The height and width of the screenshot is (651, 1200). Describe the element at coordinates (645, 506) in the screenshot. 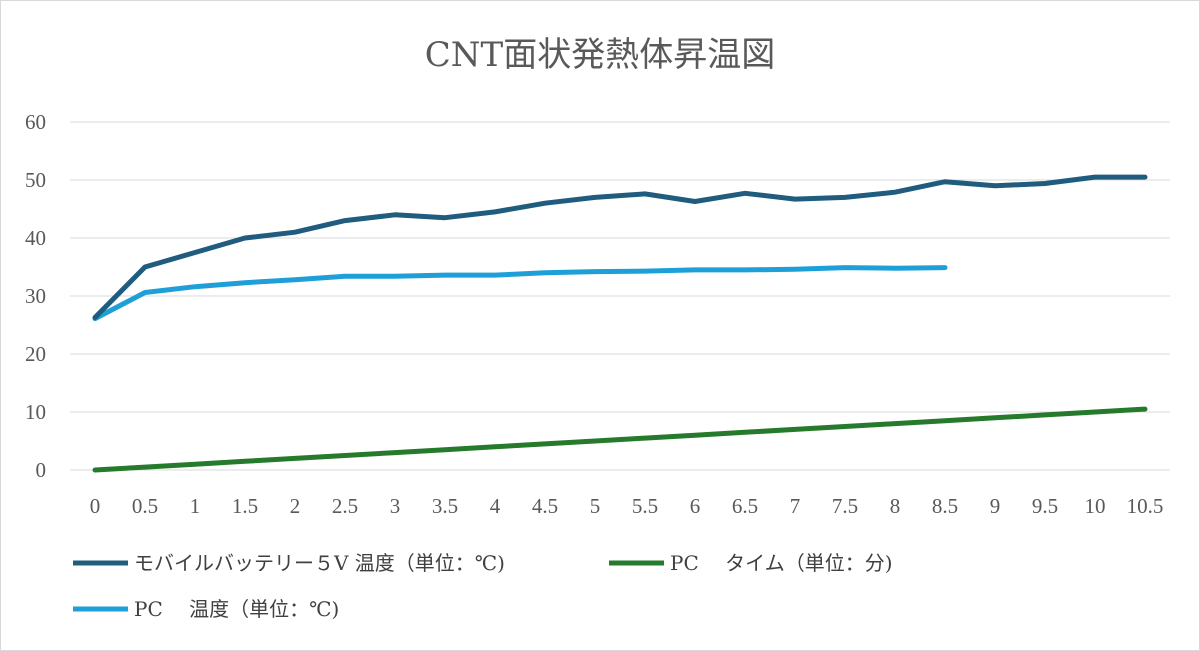

I see `x-tick-label: 5.5` at that location.